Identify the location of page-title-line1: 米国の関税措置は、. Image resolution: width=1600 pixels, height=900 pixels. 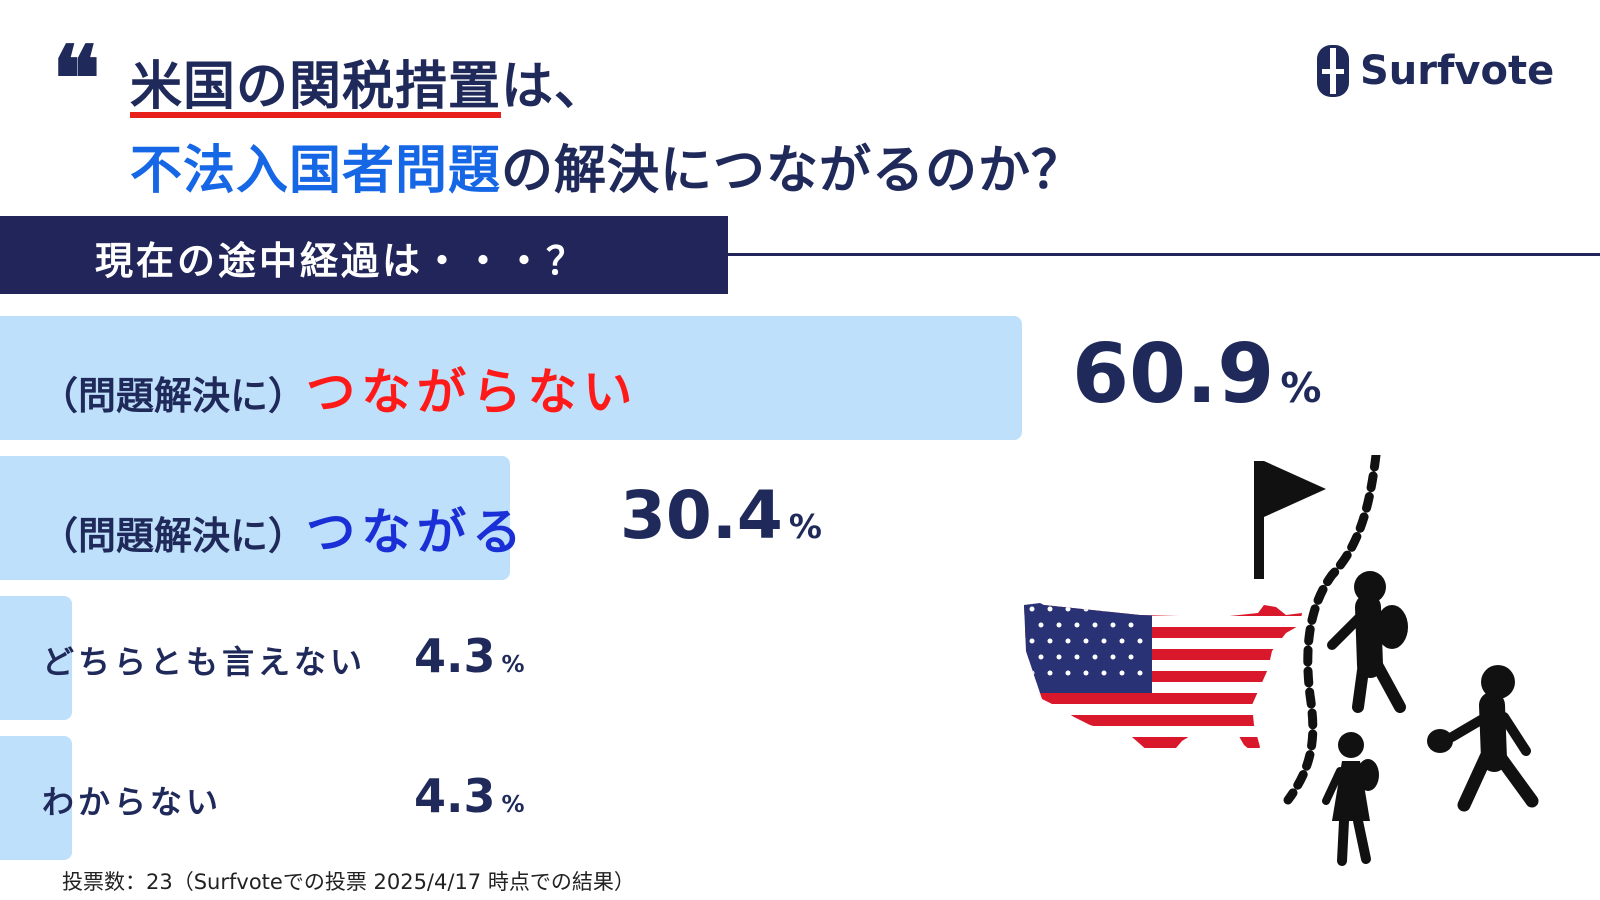
(368, 81).